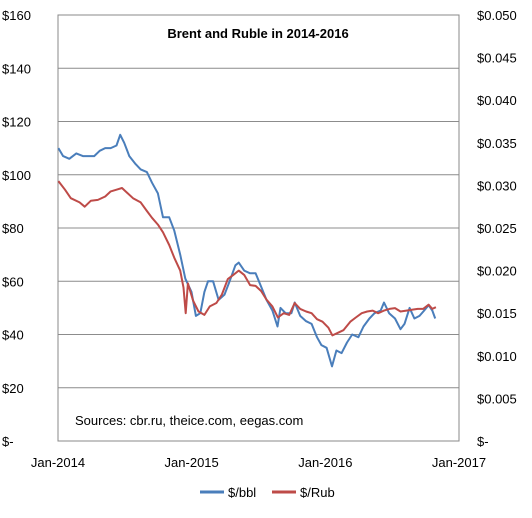 The image size is (532, 518). Describe the element at coordinates (497, 185) in the screenshot. I see `y-right-tick-label: $0.030` at that location.